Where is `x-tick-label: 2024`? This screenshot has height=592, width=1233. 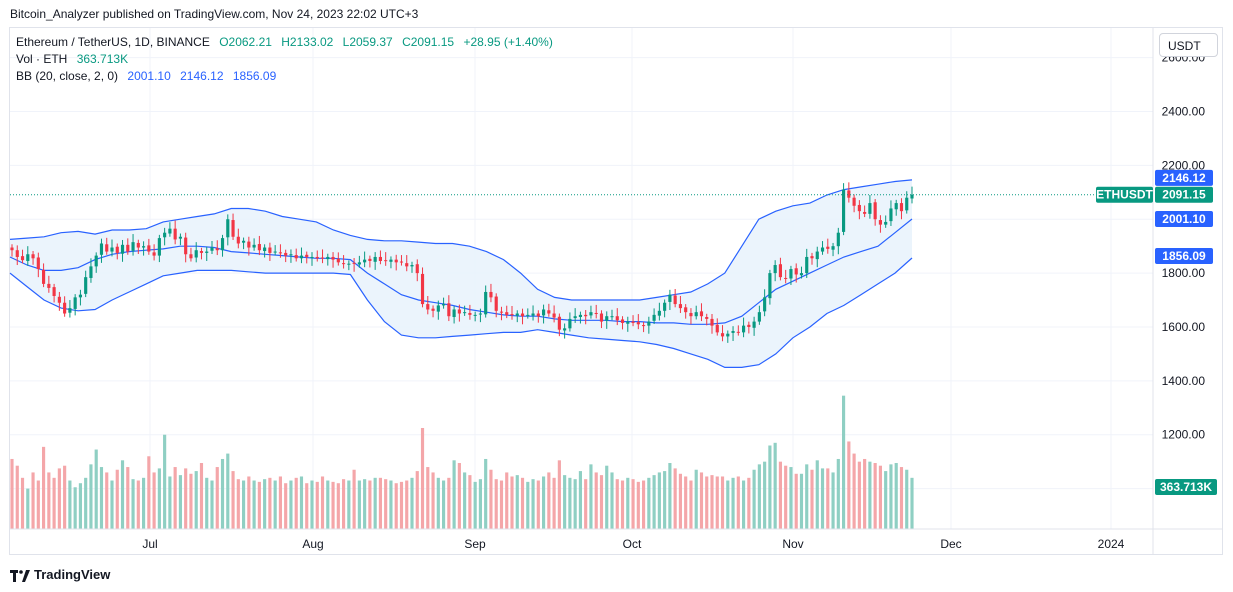
x-tick-label: 2024 is located at coordinates (1111, 544).